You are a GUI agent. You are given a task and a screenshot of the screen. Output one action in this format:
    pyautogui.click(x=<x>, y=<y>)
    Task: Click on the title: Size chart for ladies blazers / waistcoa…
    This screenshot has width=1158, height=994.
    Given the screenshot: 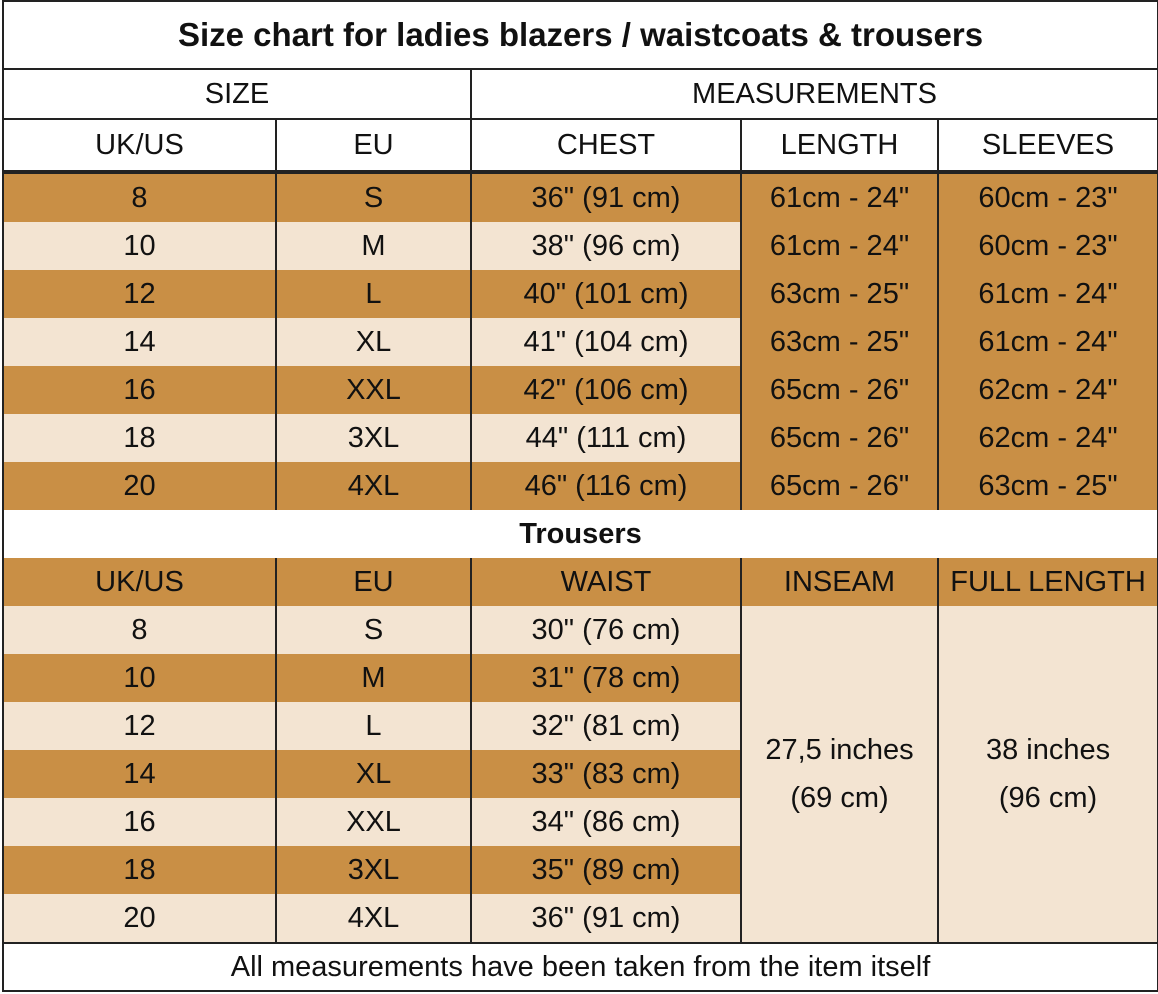 What is the action you would take?
    pyautogui.click(x=579, y=35)
    